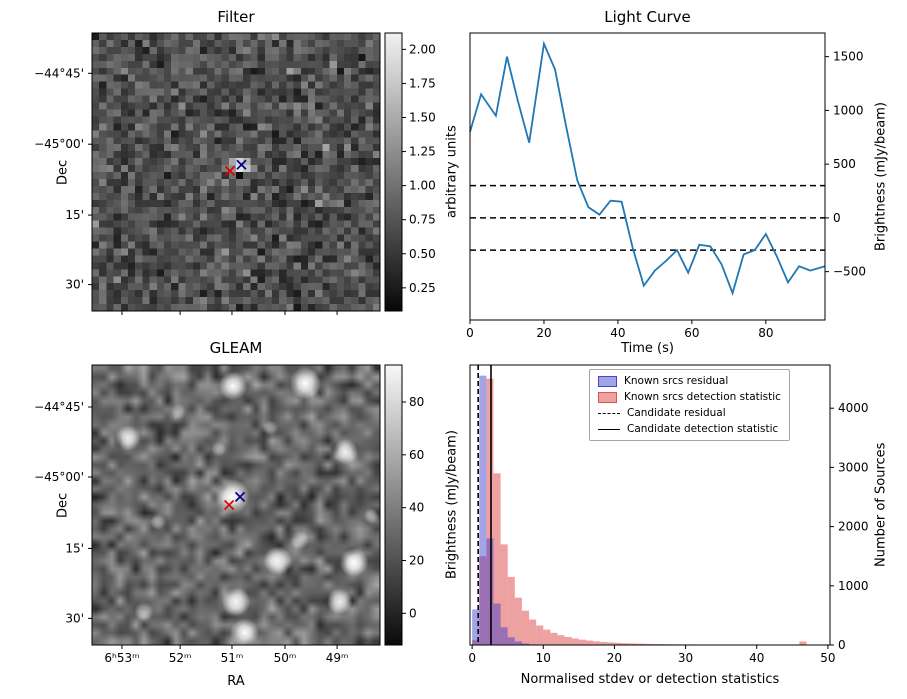  Describe the element at coordinates (689, 397) in the screenshot. I see `legend-item-known-detection: Known srcs detection statistic` at that location.